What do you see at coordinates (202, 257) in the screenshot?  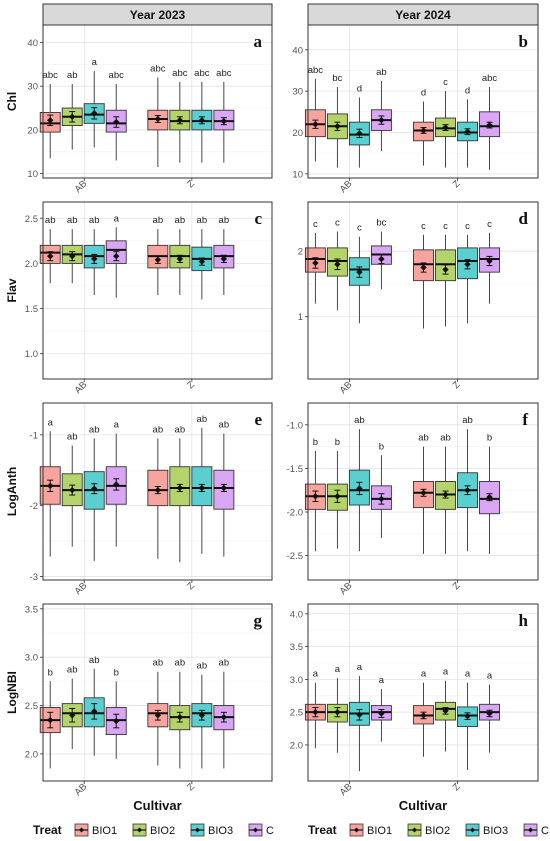 I see `box-Z-BIO3: ab` at bounding box center [202, 257].